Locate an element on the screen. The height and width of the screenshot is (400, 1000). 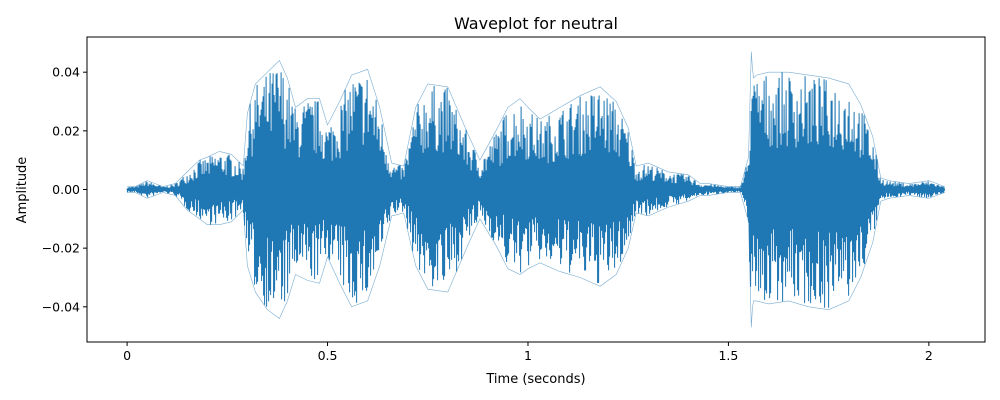
x-tick-label: 0 is located at coordinates (127, 355).